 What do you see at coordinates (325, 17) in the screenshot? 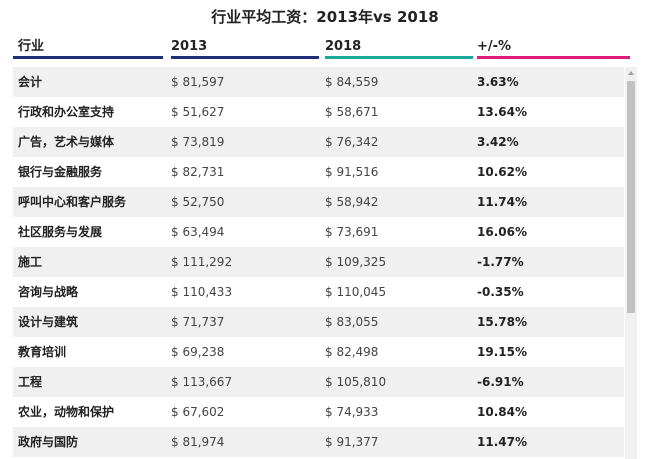
I see `table-title: 行业平均工资：2013年vs 2018` at bounding box center [325, 17].